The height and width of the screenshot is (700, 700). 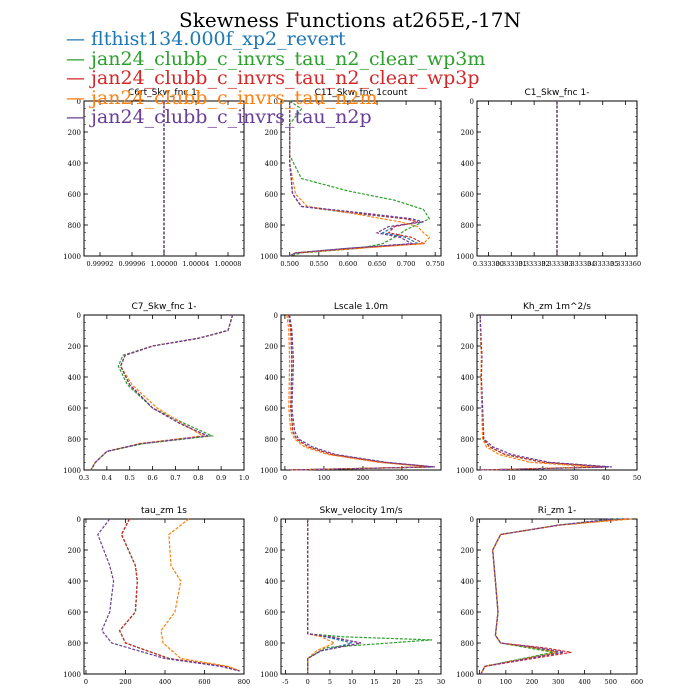 I want to click on x-tick-label: 0.650, so click(x=377, y=264).